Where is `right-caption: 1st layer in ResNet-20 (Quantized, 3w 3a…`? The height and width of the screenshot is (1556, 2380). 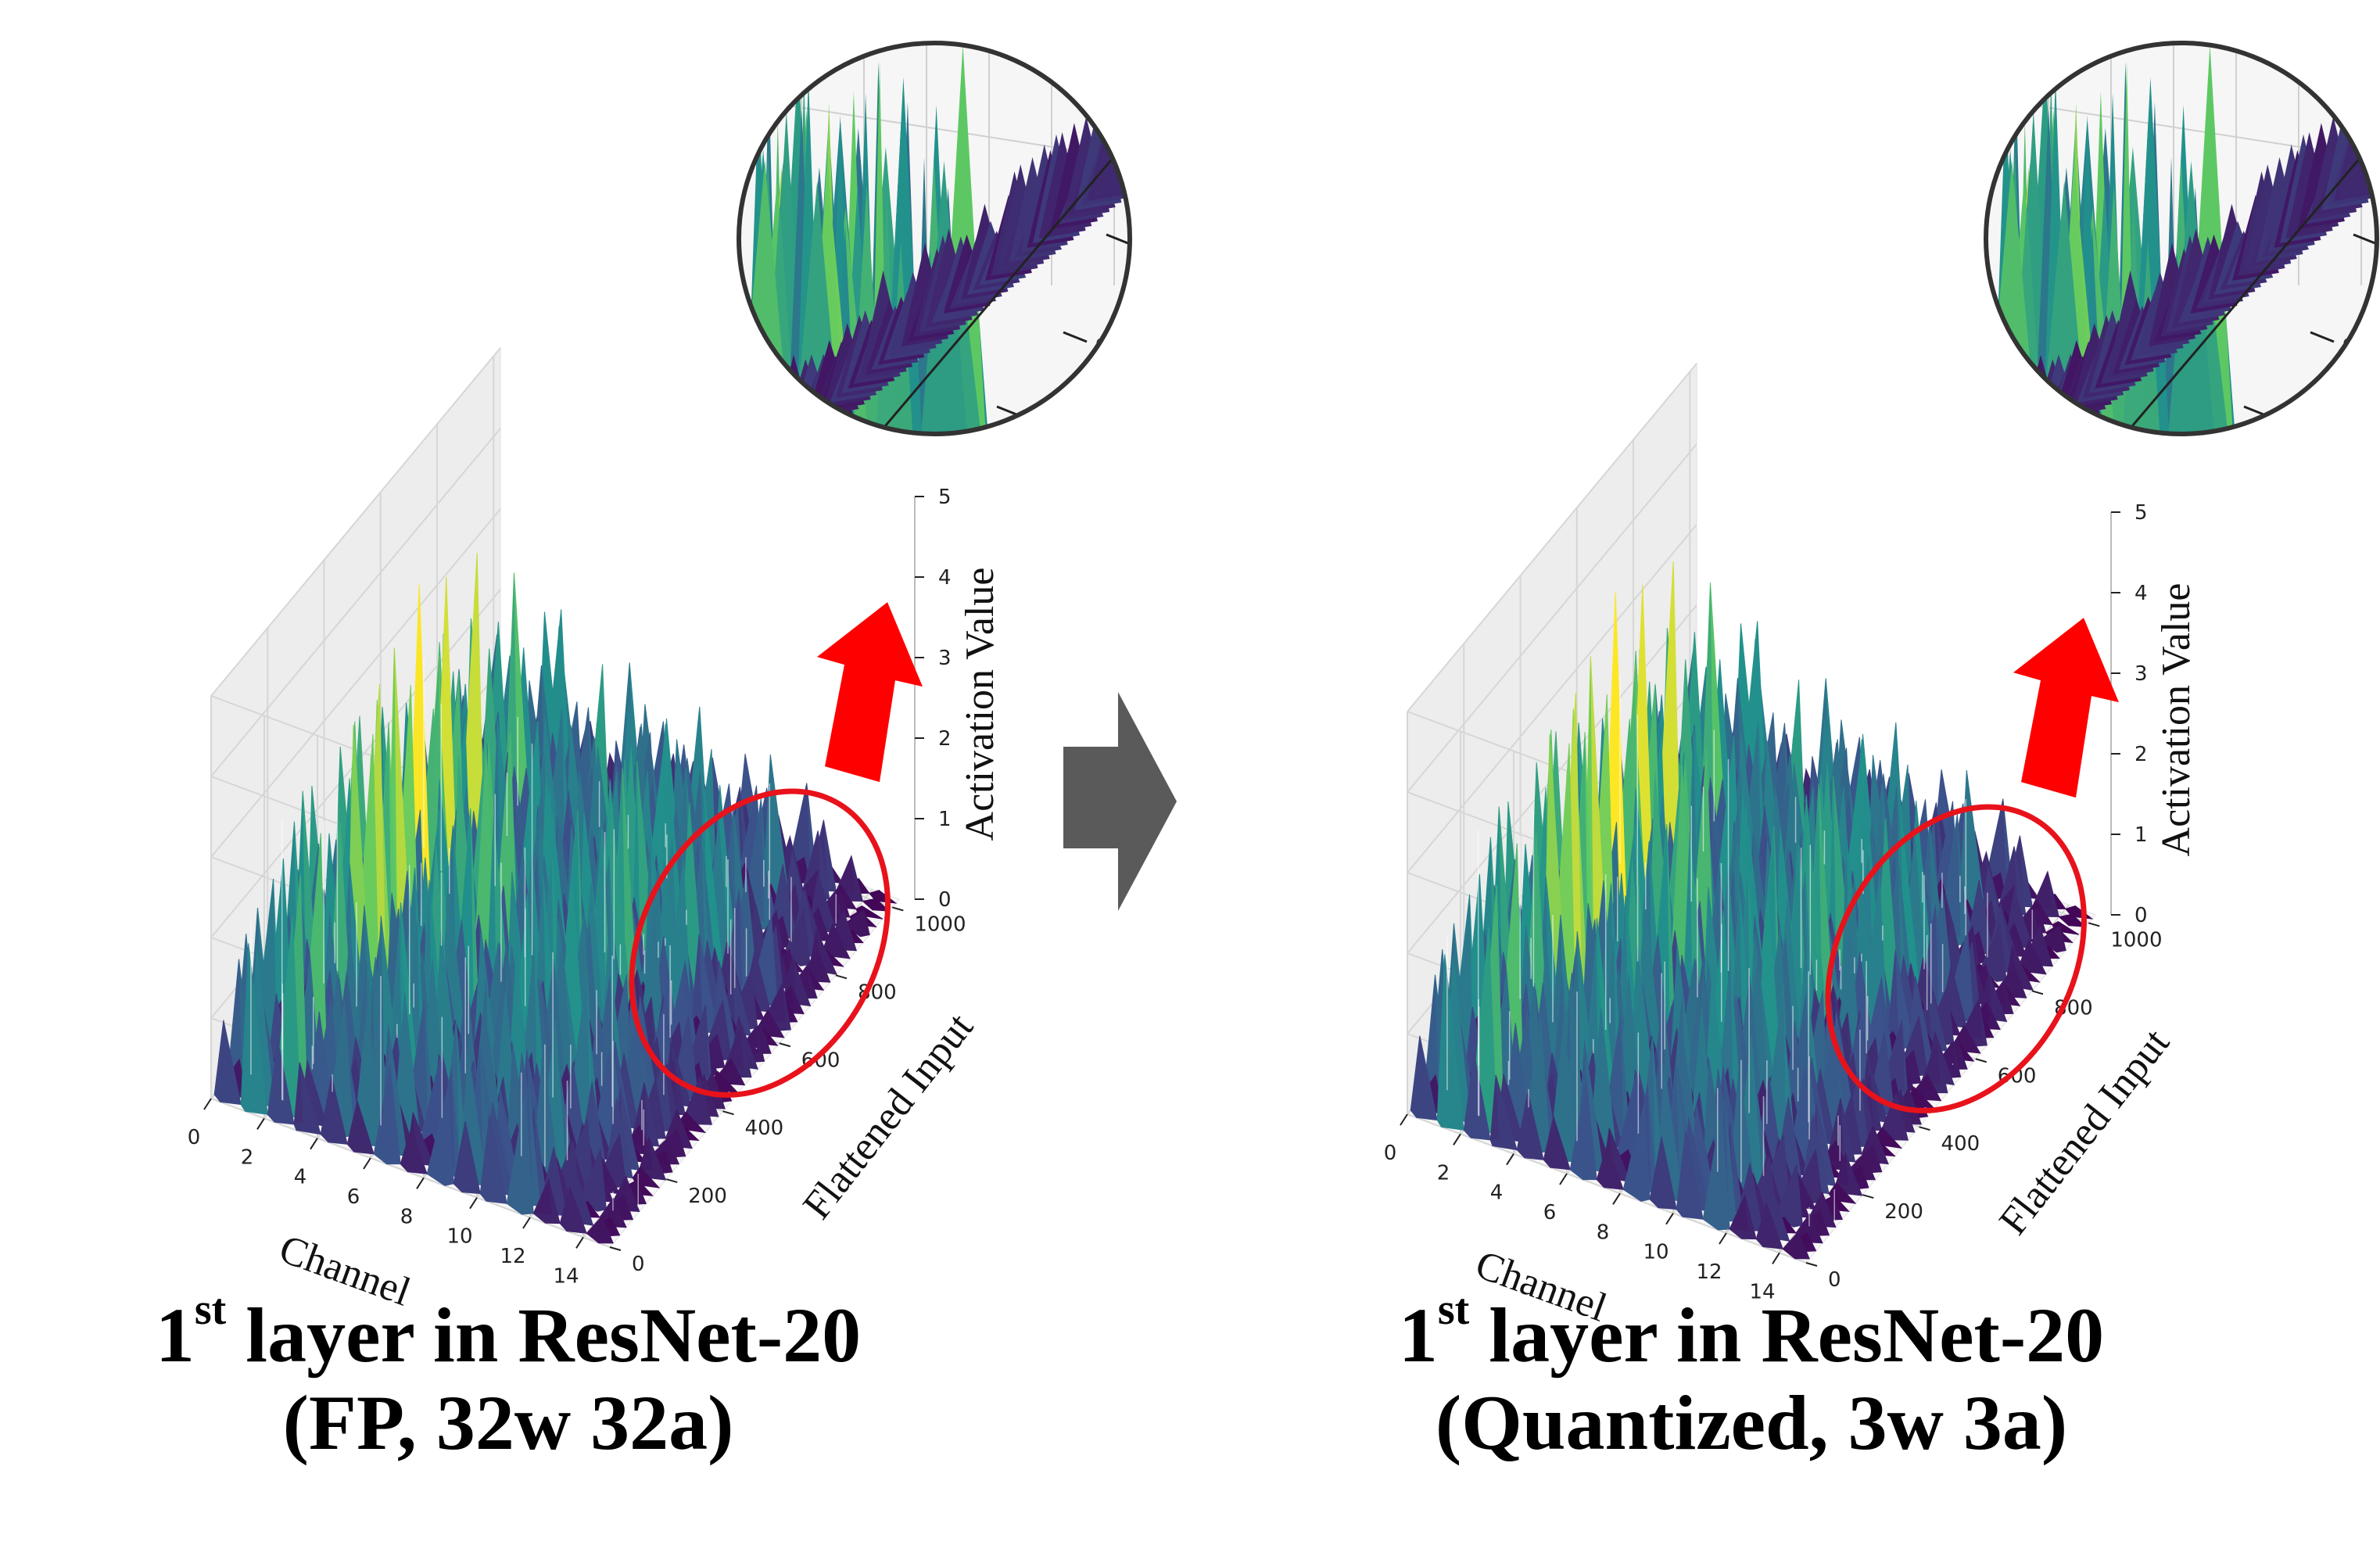
right-caption: 1st layer in ResNet-20 (Quantized, 3w 3a… is located at coordinates (1751, 1376).